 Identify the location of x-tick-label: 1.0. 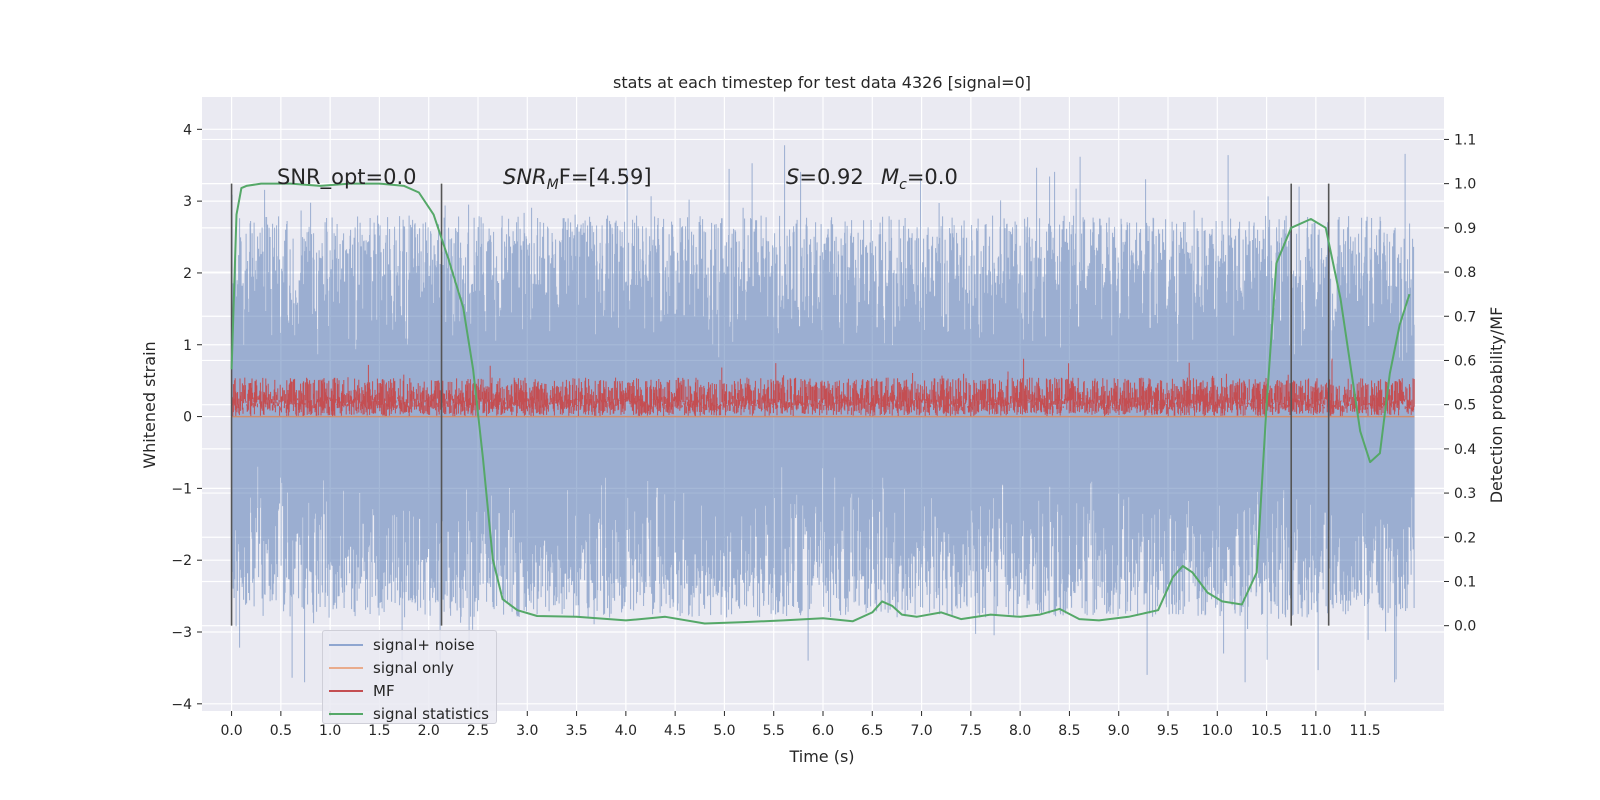
(330, 731).